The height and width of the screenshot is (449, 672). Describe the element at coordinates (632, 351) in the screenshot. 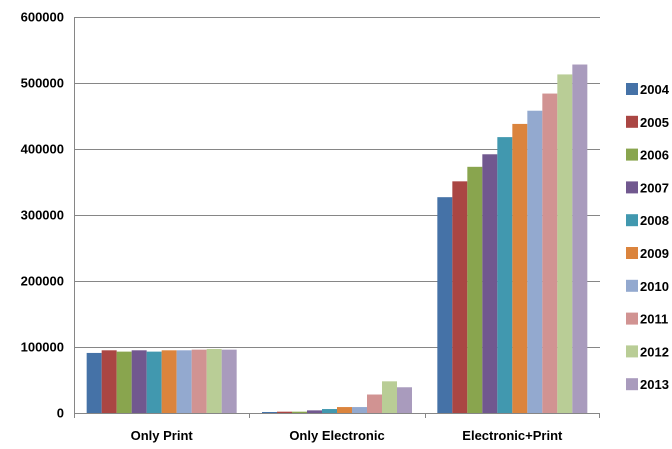

I see `legend-swatch-2012` at that location.